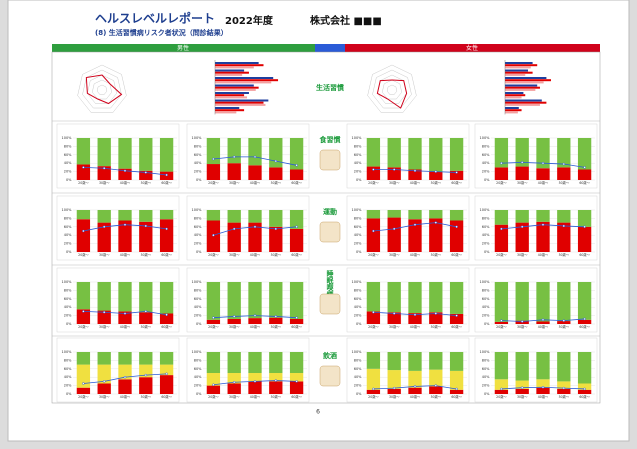  Describe the element at coordinates (161, 32) in the screenshot. I see `subtitle: (8) 生活習慣病リスク者状況（問診結果）` at that location.